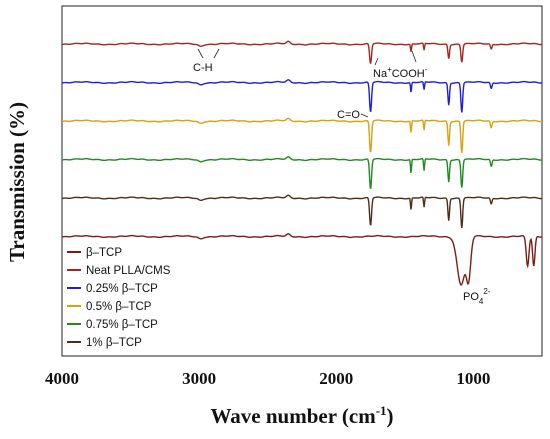 This screenshot has width=550, height=439. Describe the element at coordinates (17, 182) in the screenshot. I see `y-axis-title: Transmission (%)` at that location.